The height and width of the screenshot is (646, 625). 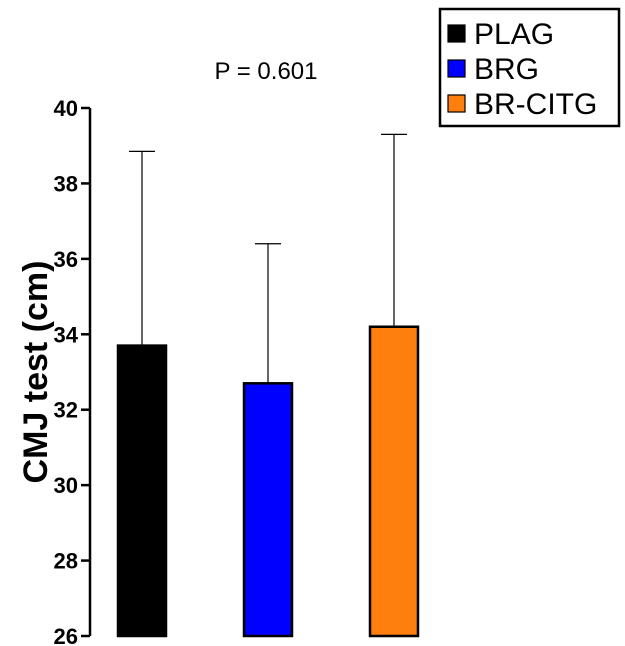 I want to click on legend-label: BR-CITG, so click(x=535, y=104).